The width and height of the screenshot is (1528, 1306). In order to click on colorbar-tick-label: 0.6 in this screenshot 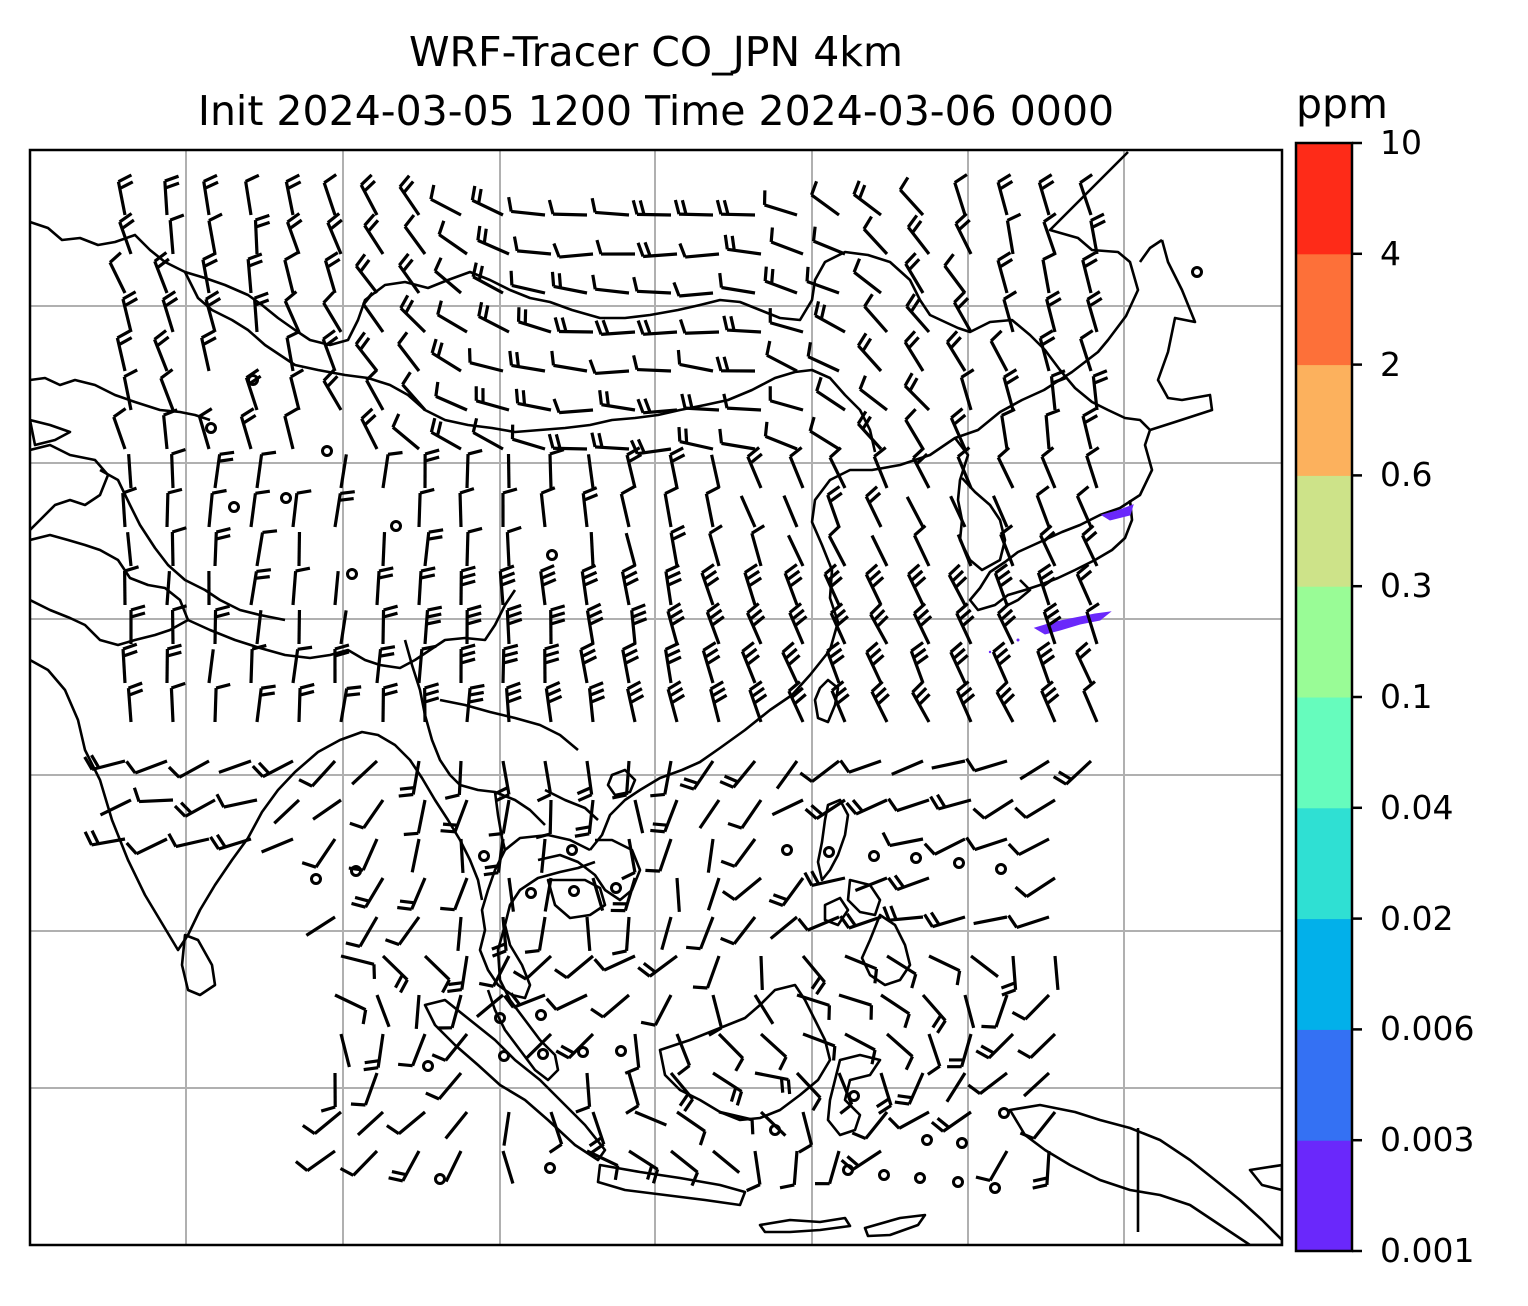, I will do `click(1406, 475)`.